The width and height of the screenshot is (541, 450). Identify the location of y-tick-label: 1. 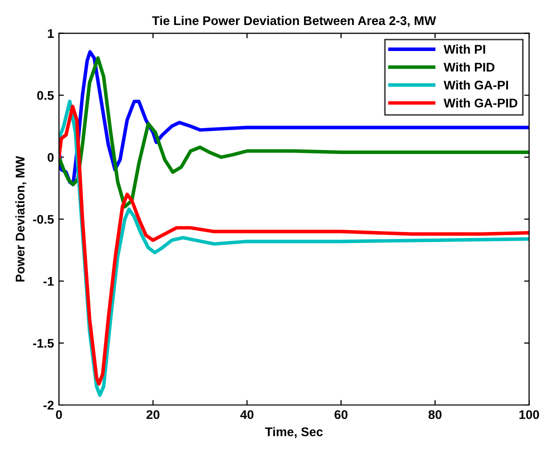
(51, 33).